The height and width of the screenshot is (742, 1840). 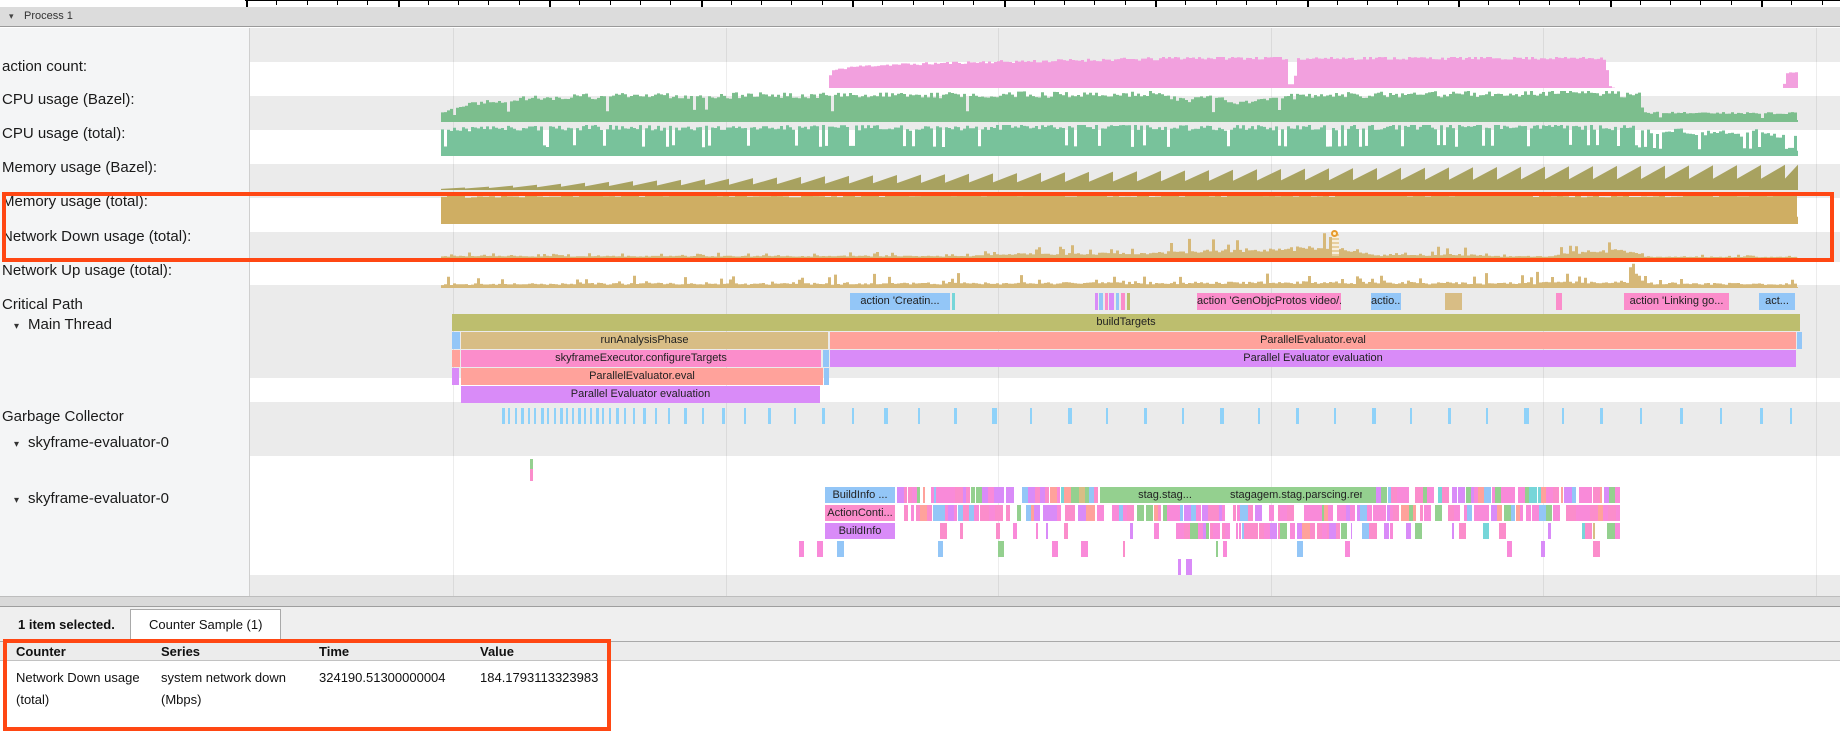 I want to click on trace-slice: BuildInfo, so click(x=860, y=531).